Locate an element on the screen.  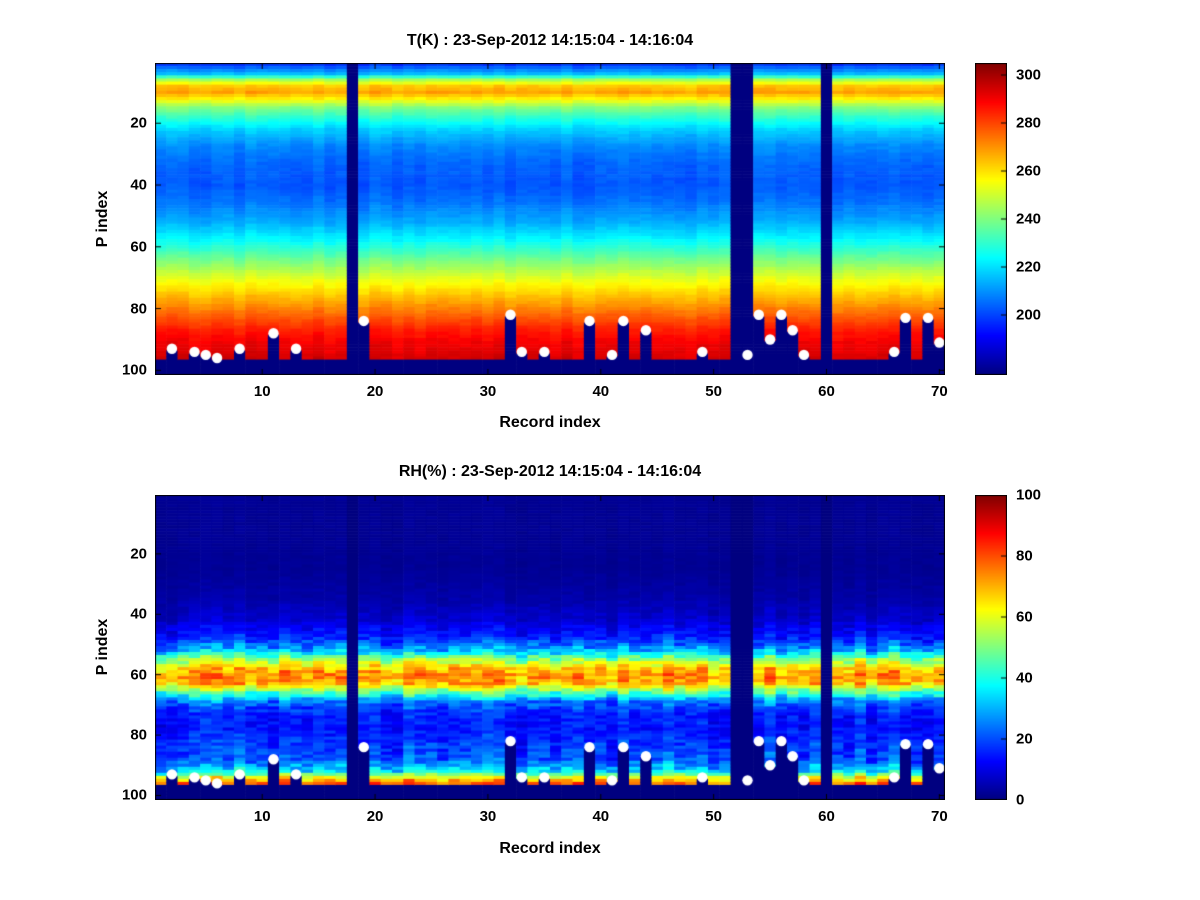
colorbar-tick-label: 200 is located at coordinates (1029, 315).